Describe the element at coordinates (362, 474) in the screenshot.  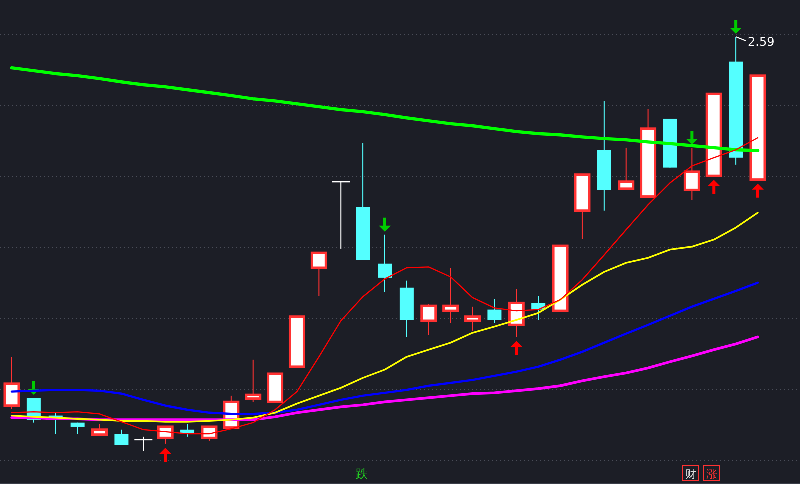
I see `text: 跌` at that location.